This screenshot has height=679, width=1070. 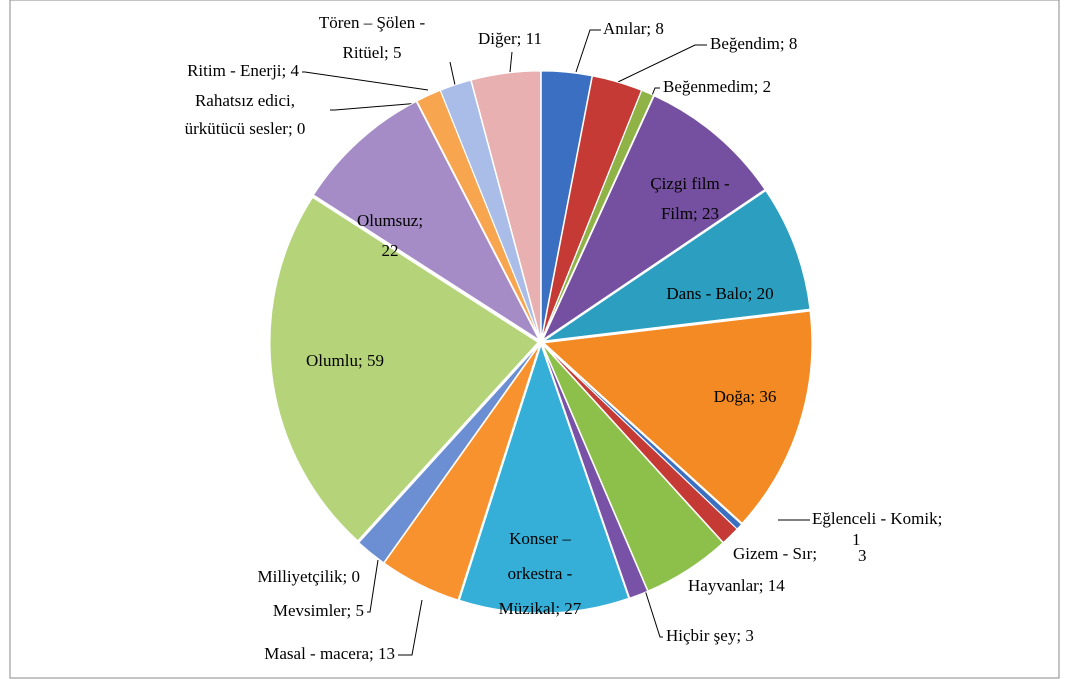 What do you see at coordinates (243, 70) in the screenshot?
I see `data-label: Ritim - Enerji; 4` at bounding box center [243, 70].